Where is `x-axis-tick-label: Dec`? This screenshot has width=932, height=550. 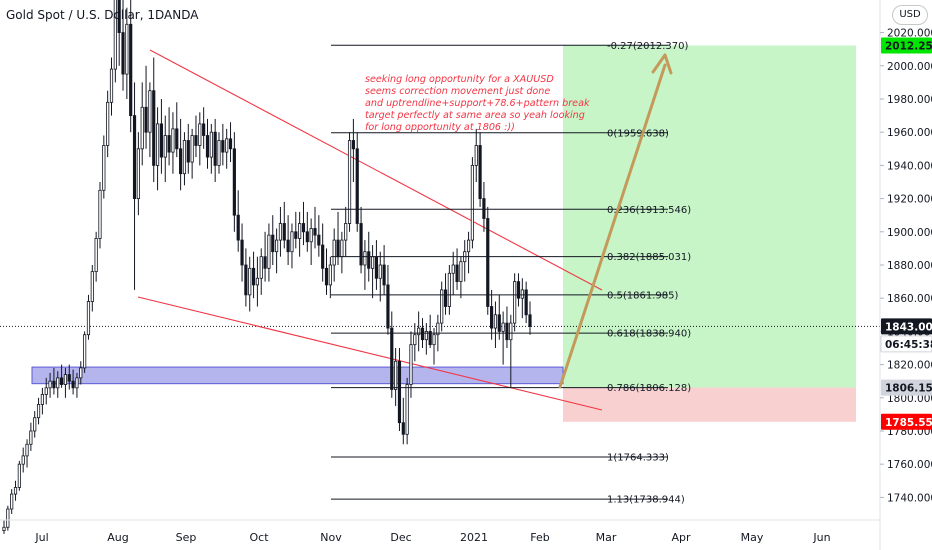 x-axis-tick-label: Dec is located at coordinates (400, 537).